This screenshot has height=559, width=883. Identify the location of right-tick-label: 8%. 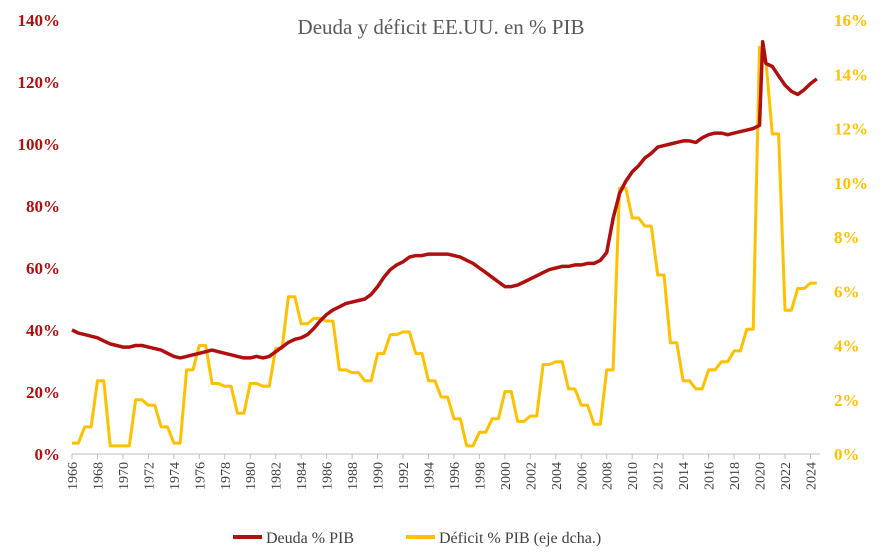
(847, 237).